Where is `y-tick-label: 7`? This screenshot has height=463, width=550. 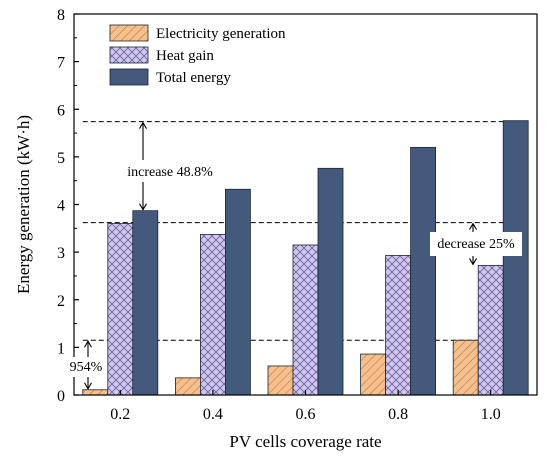 y-tick-label: 7 is located at coordinates (61, 63).